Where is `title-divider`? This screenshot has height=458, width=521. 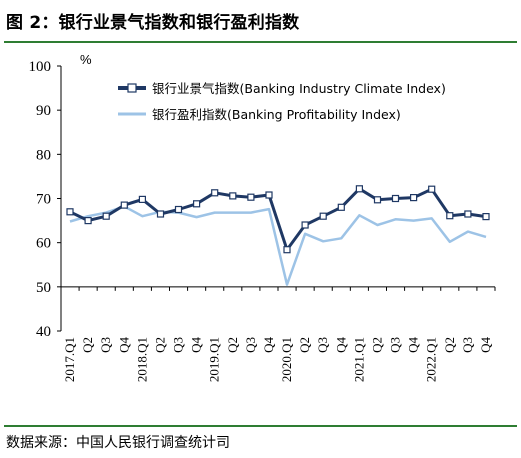 title-divider is located at coordinates (260, 42).